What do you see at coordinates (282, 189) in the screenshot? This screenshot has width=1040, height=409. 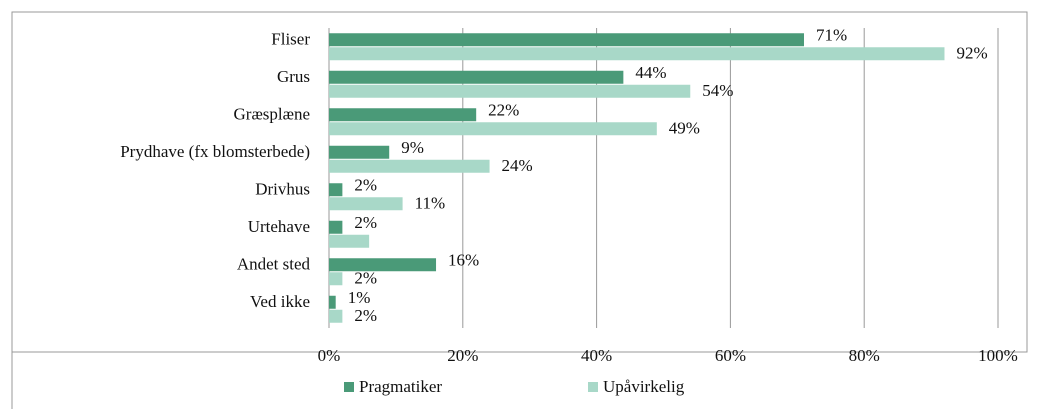 I see `y-tick-label: Drivhus` at bounding box center [282, 189].